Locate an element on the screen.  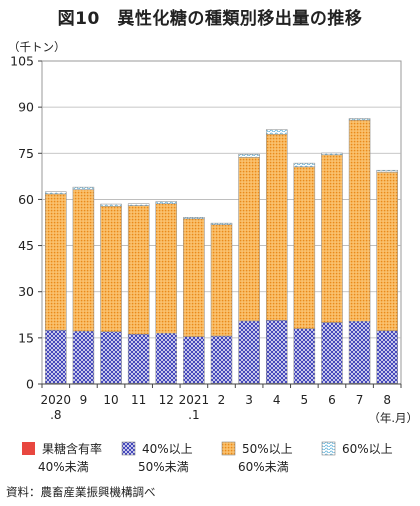
x-tick-label: 2 is located at coordinates (222, 400).